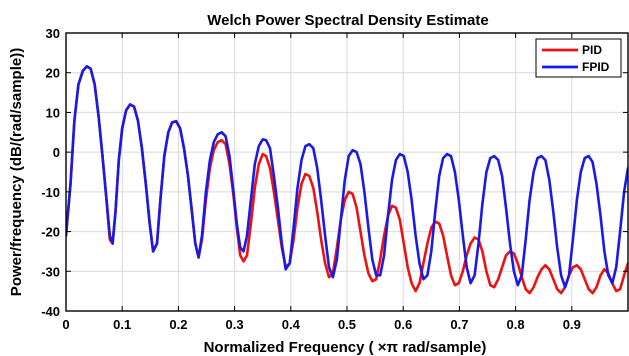  Describe the element at coordinates (50, 232) in the screenshot. I see `y-tick-label: -20` at that location.